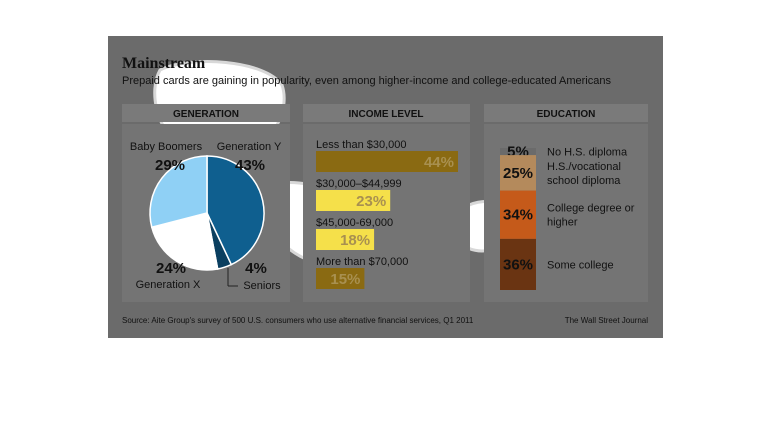 This screenshot has width=770, height=437. I want to click on legend-seniors: Seniors, so click(262, 286).